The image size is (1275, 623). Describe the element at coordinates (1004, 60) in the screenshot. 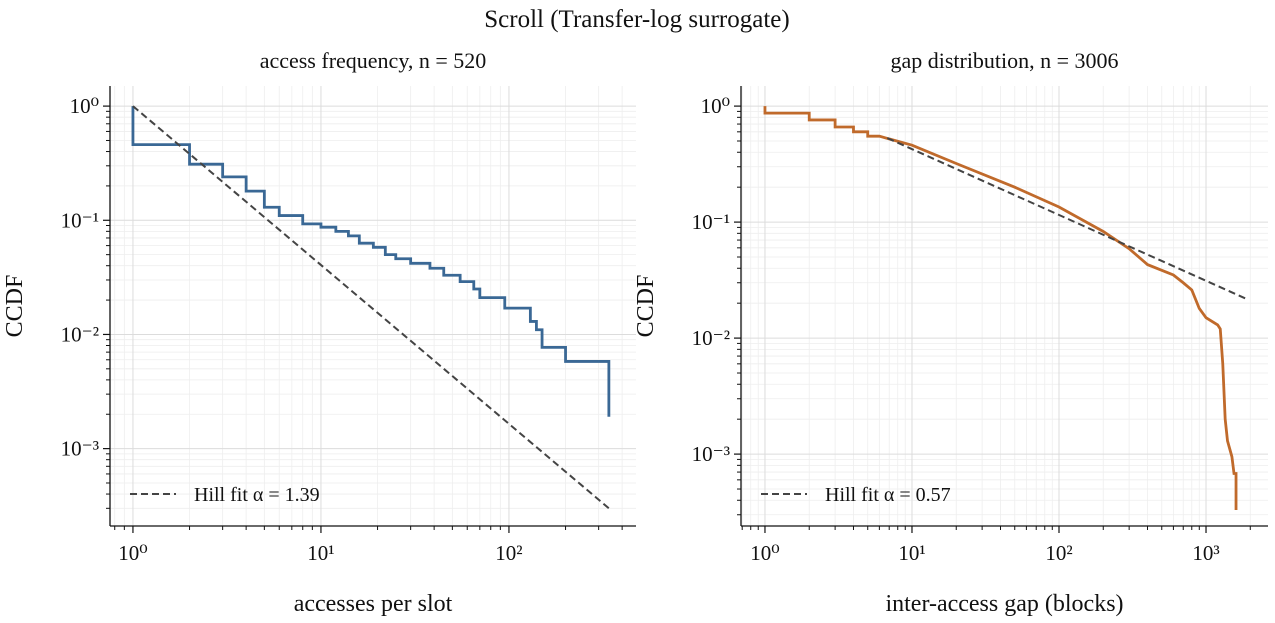

I see `subplot-title: gap distribution, n = 3006` at that location.